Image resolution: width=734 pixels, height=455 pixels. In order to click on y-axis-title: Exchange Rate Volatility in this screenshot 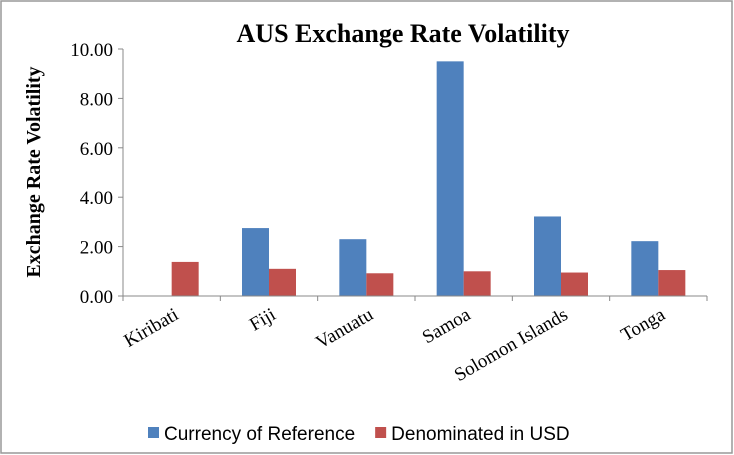, I will do `click(34, 171)`.